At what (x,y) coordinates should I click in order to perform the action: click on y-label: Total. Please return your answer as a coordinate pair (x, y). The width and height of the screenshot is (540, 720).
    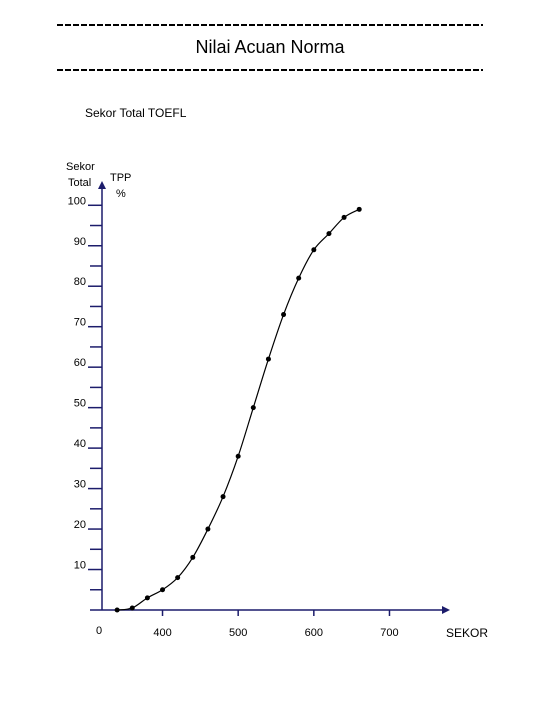
    Looking at the image, I should click on (79, 183).